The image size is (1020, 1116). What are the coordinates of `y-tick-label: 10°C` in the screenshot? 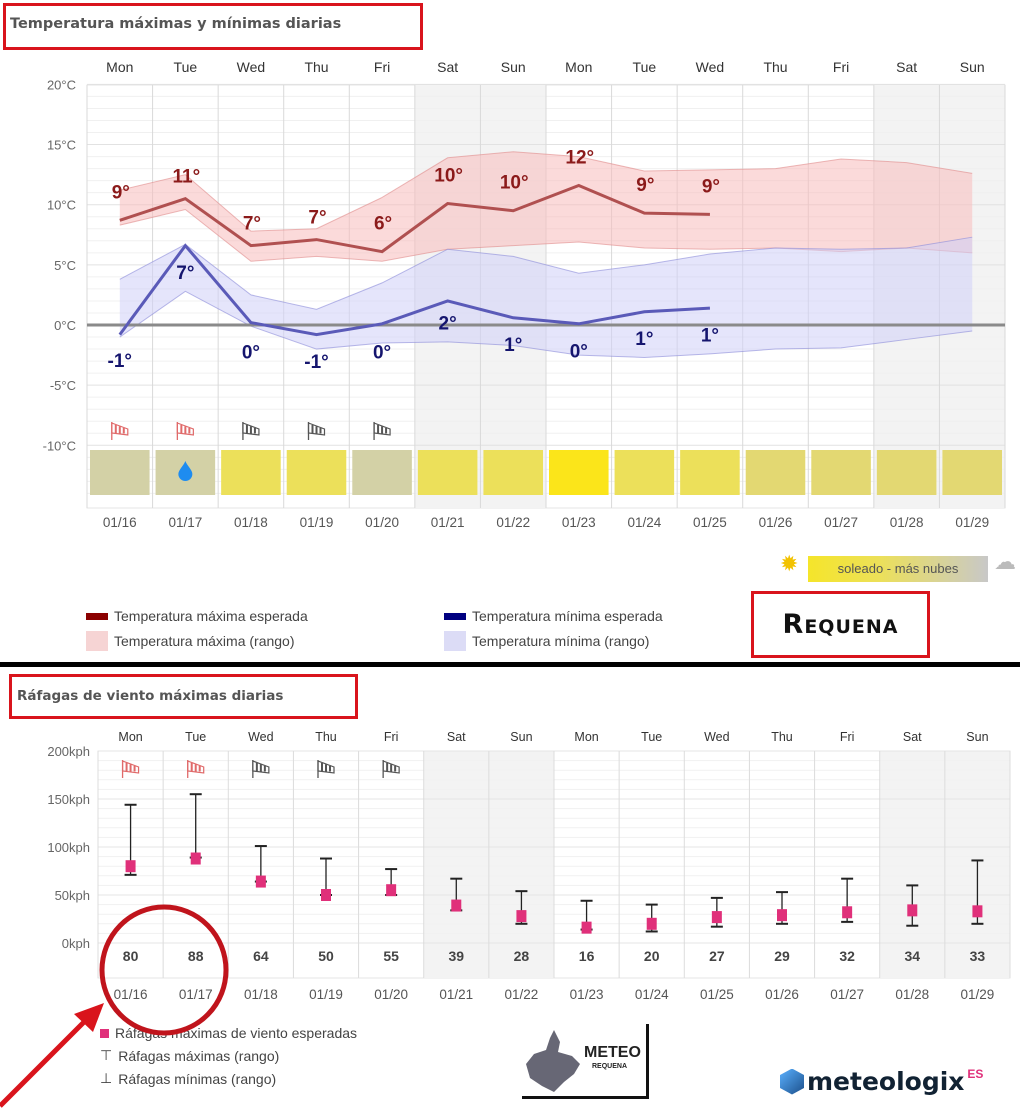 It's located at (61, 205).